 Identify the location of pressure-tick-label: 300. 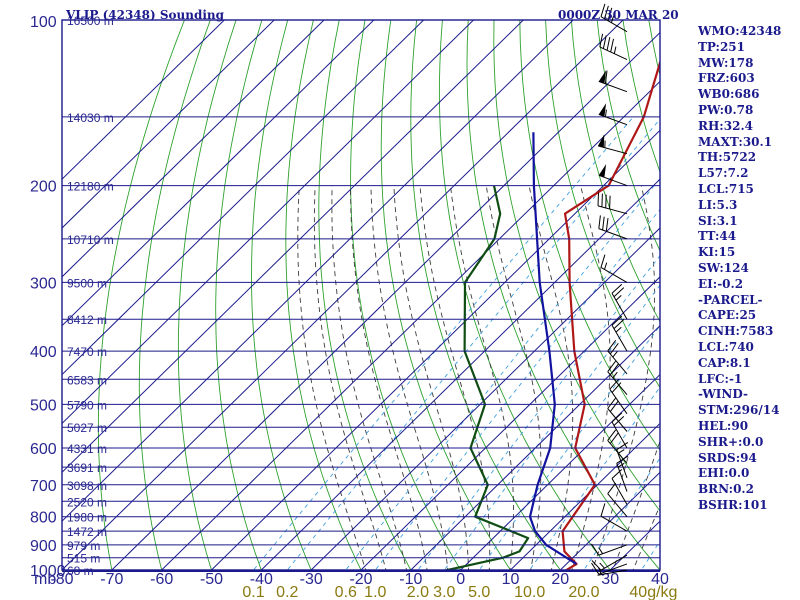
(43, 283).